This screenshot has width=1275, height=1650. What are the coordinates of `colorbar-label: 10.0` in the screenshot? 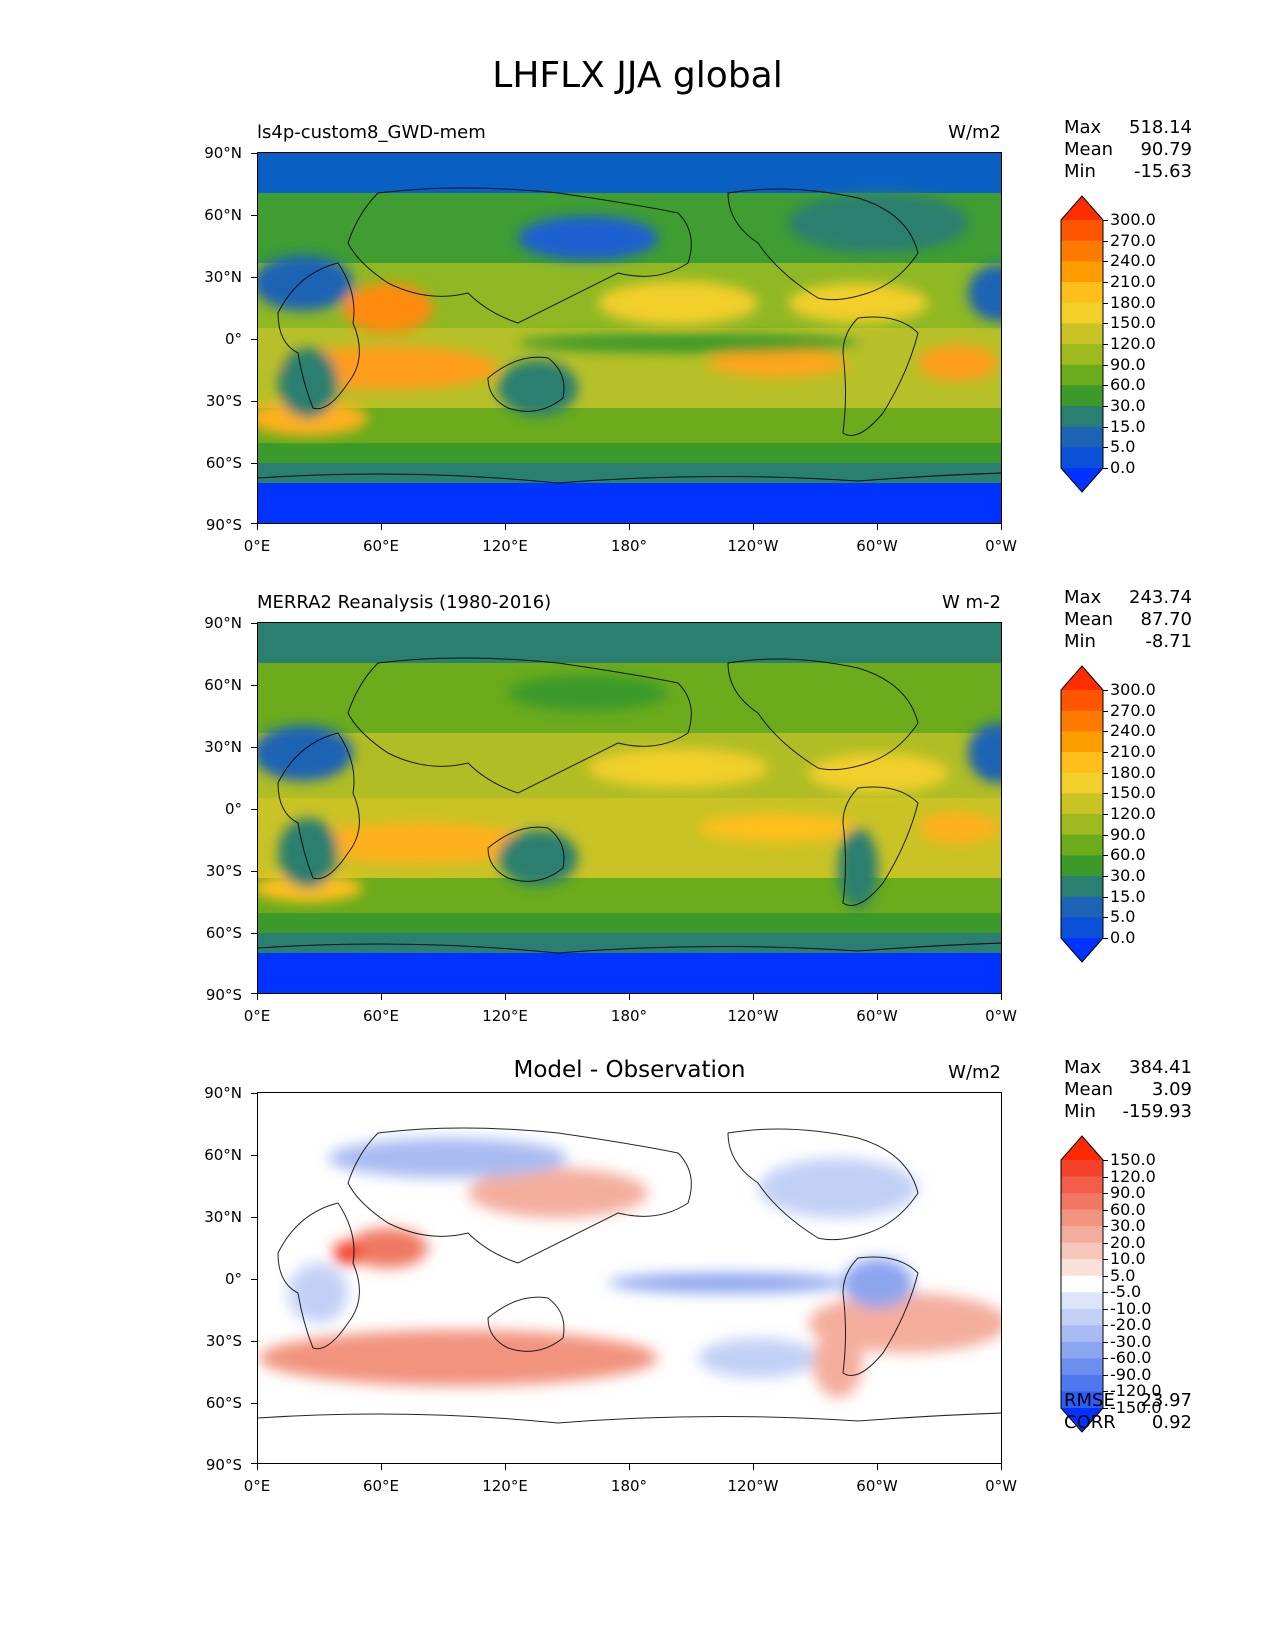 It's located at (1128, 1259).